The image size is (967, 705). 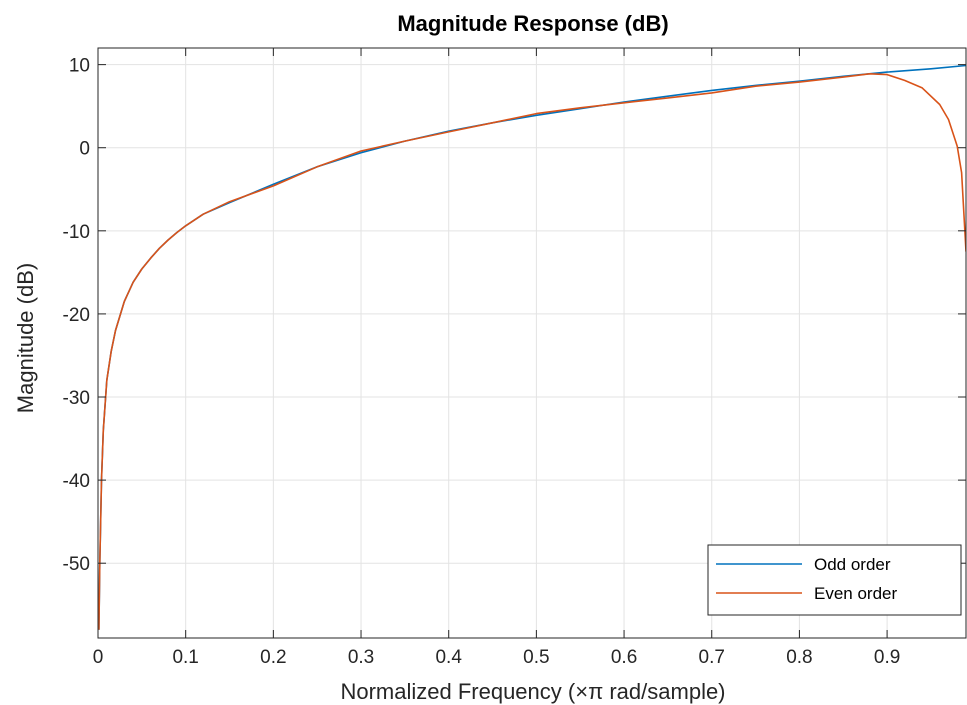 I want to click on y-tick-label: -10, so click(x=76, y=232).